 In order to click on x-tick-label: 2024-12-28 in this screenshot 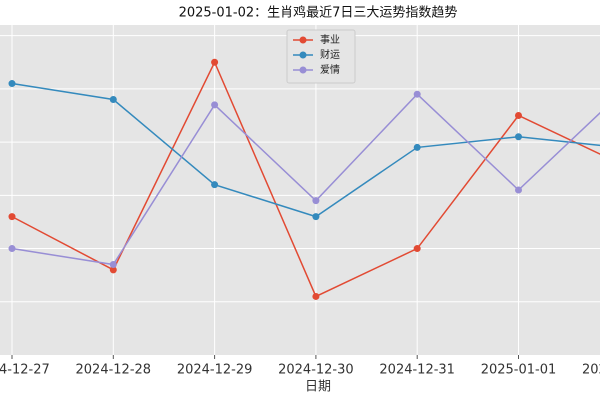, I will do `click(114, 370)`.